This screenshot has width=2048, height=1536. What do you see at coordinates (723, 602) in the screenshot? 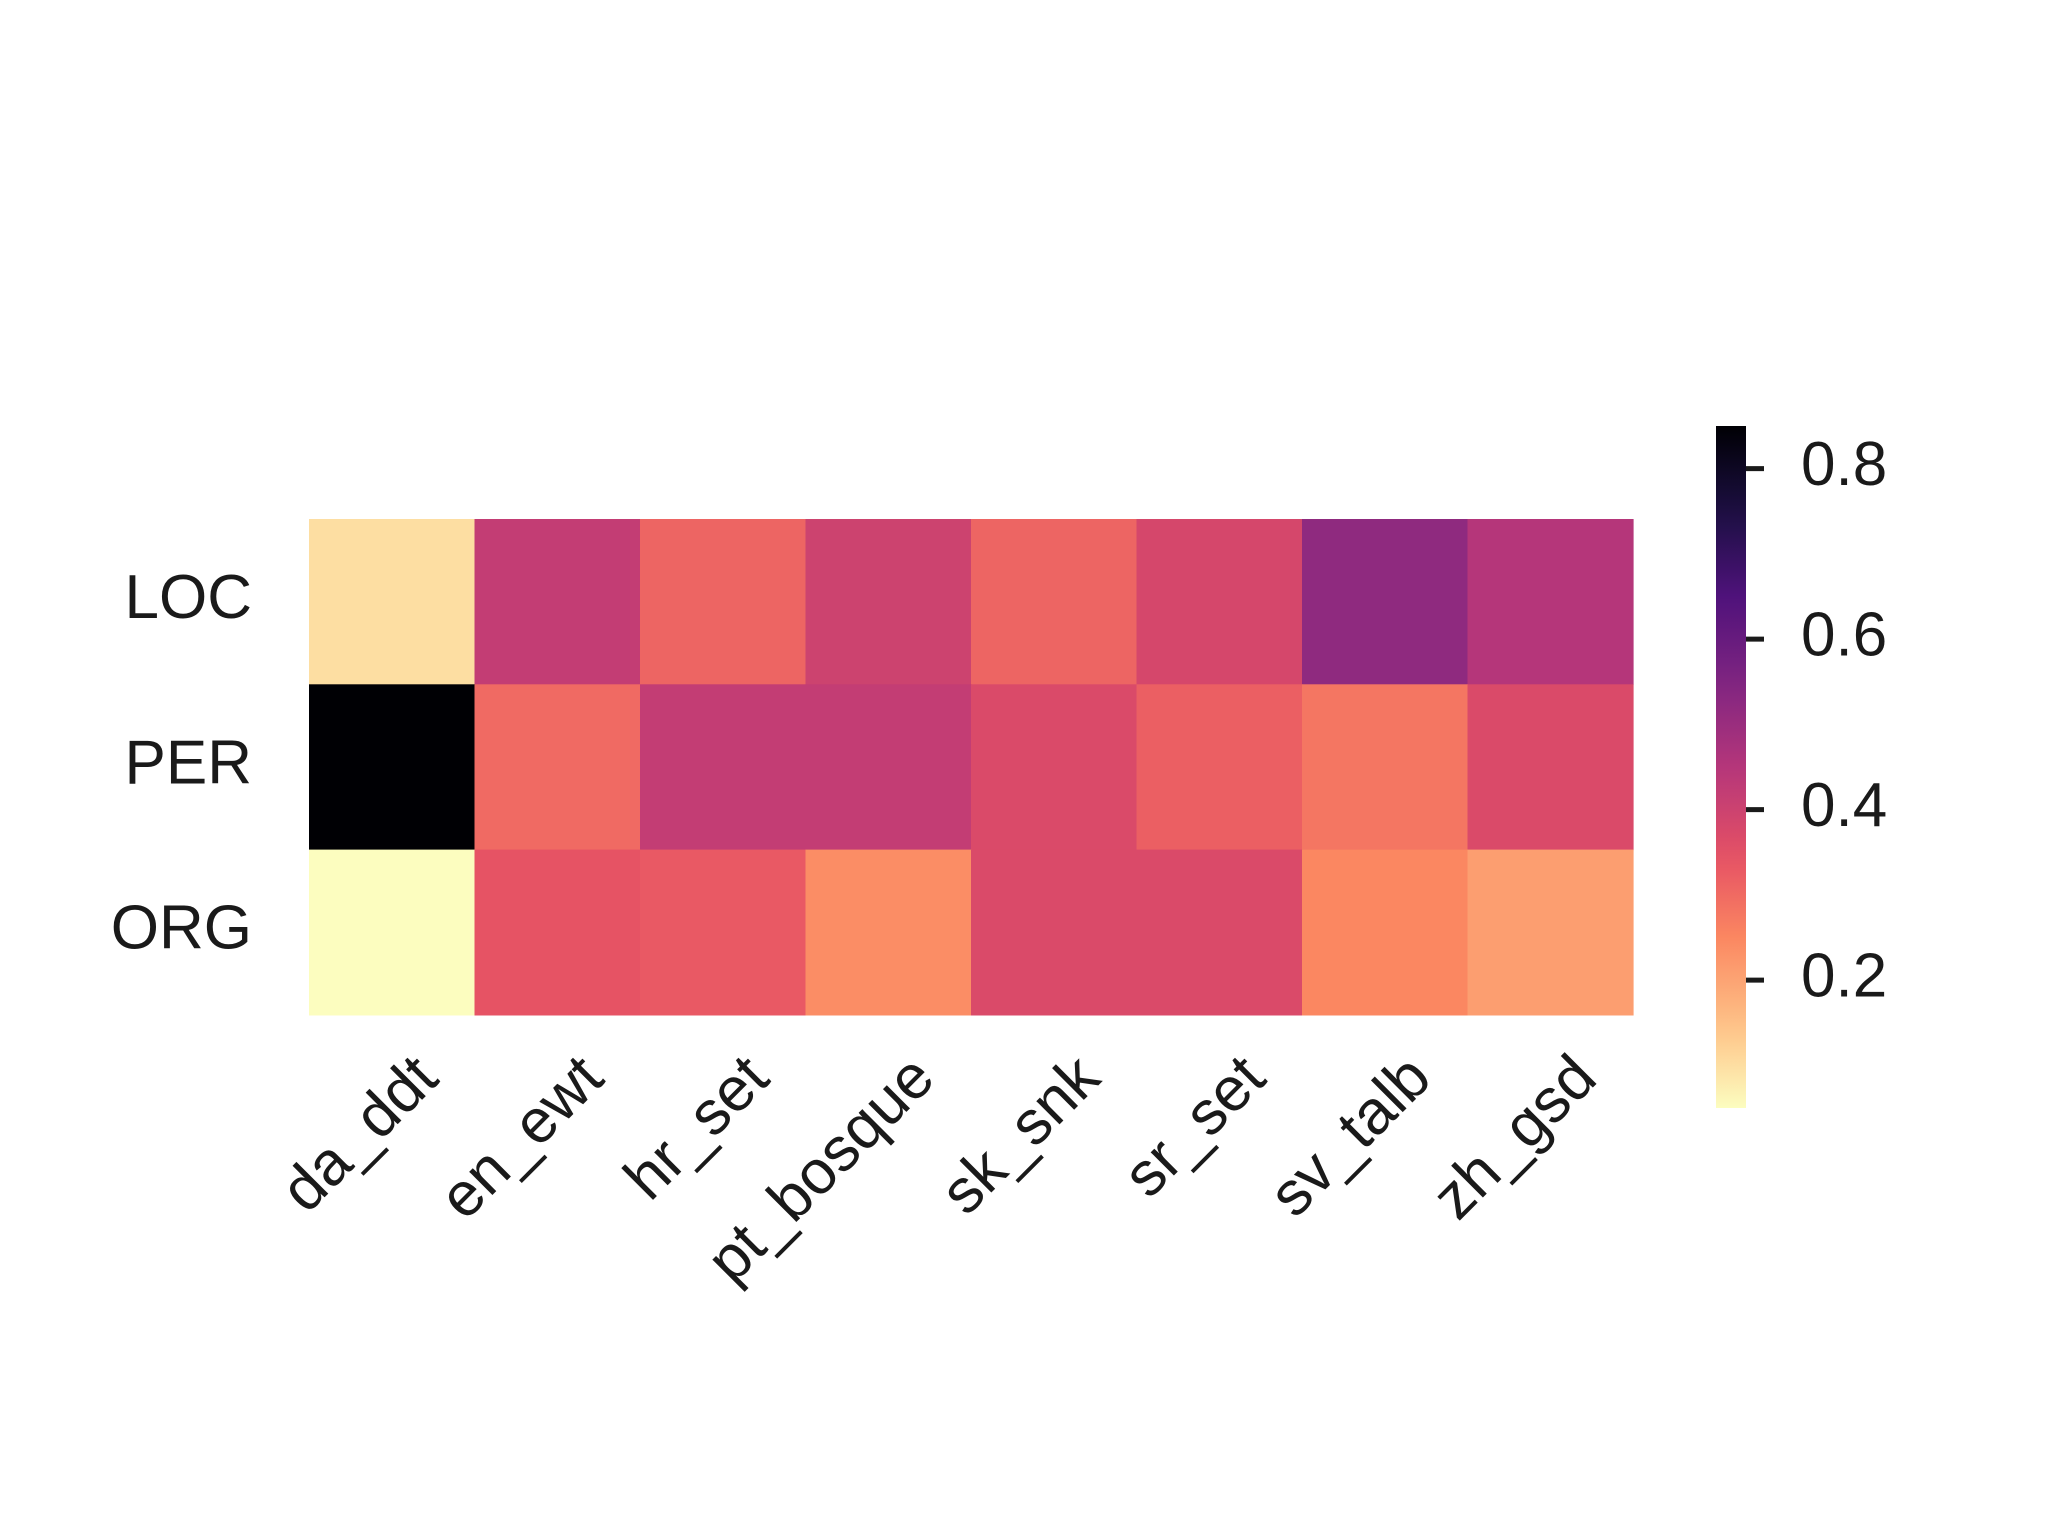
I see `heatmap-cell-LOC-hr_set` at bounding box center [723, 602].